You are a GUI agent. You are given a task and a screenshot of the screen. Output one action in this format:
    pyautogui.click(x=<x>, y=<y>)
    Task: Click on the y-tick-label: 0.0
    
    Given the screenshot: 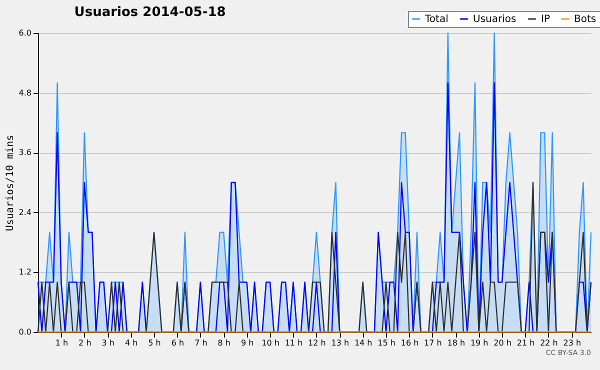 What is the action you would take?
    pyautogui.click(x=25, y=332)
    